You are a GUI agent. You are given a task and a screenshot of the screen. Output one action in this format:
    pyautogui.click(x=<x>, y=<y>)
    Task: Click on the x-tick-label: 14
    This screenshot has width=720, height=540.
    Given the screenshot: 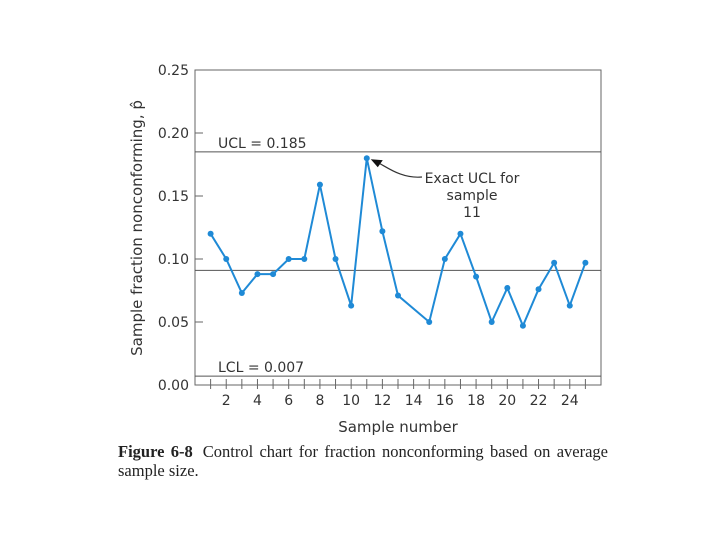 What is the action you would take?
    pyautogui.click(x=414, y=401)
    